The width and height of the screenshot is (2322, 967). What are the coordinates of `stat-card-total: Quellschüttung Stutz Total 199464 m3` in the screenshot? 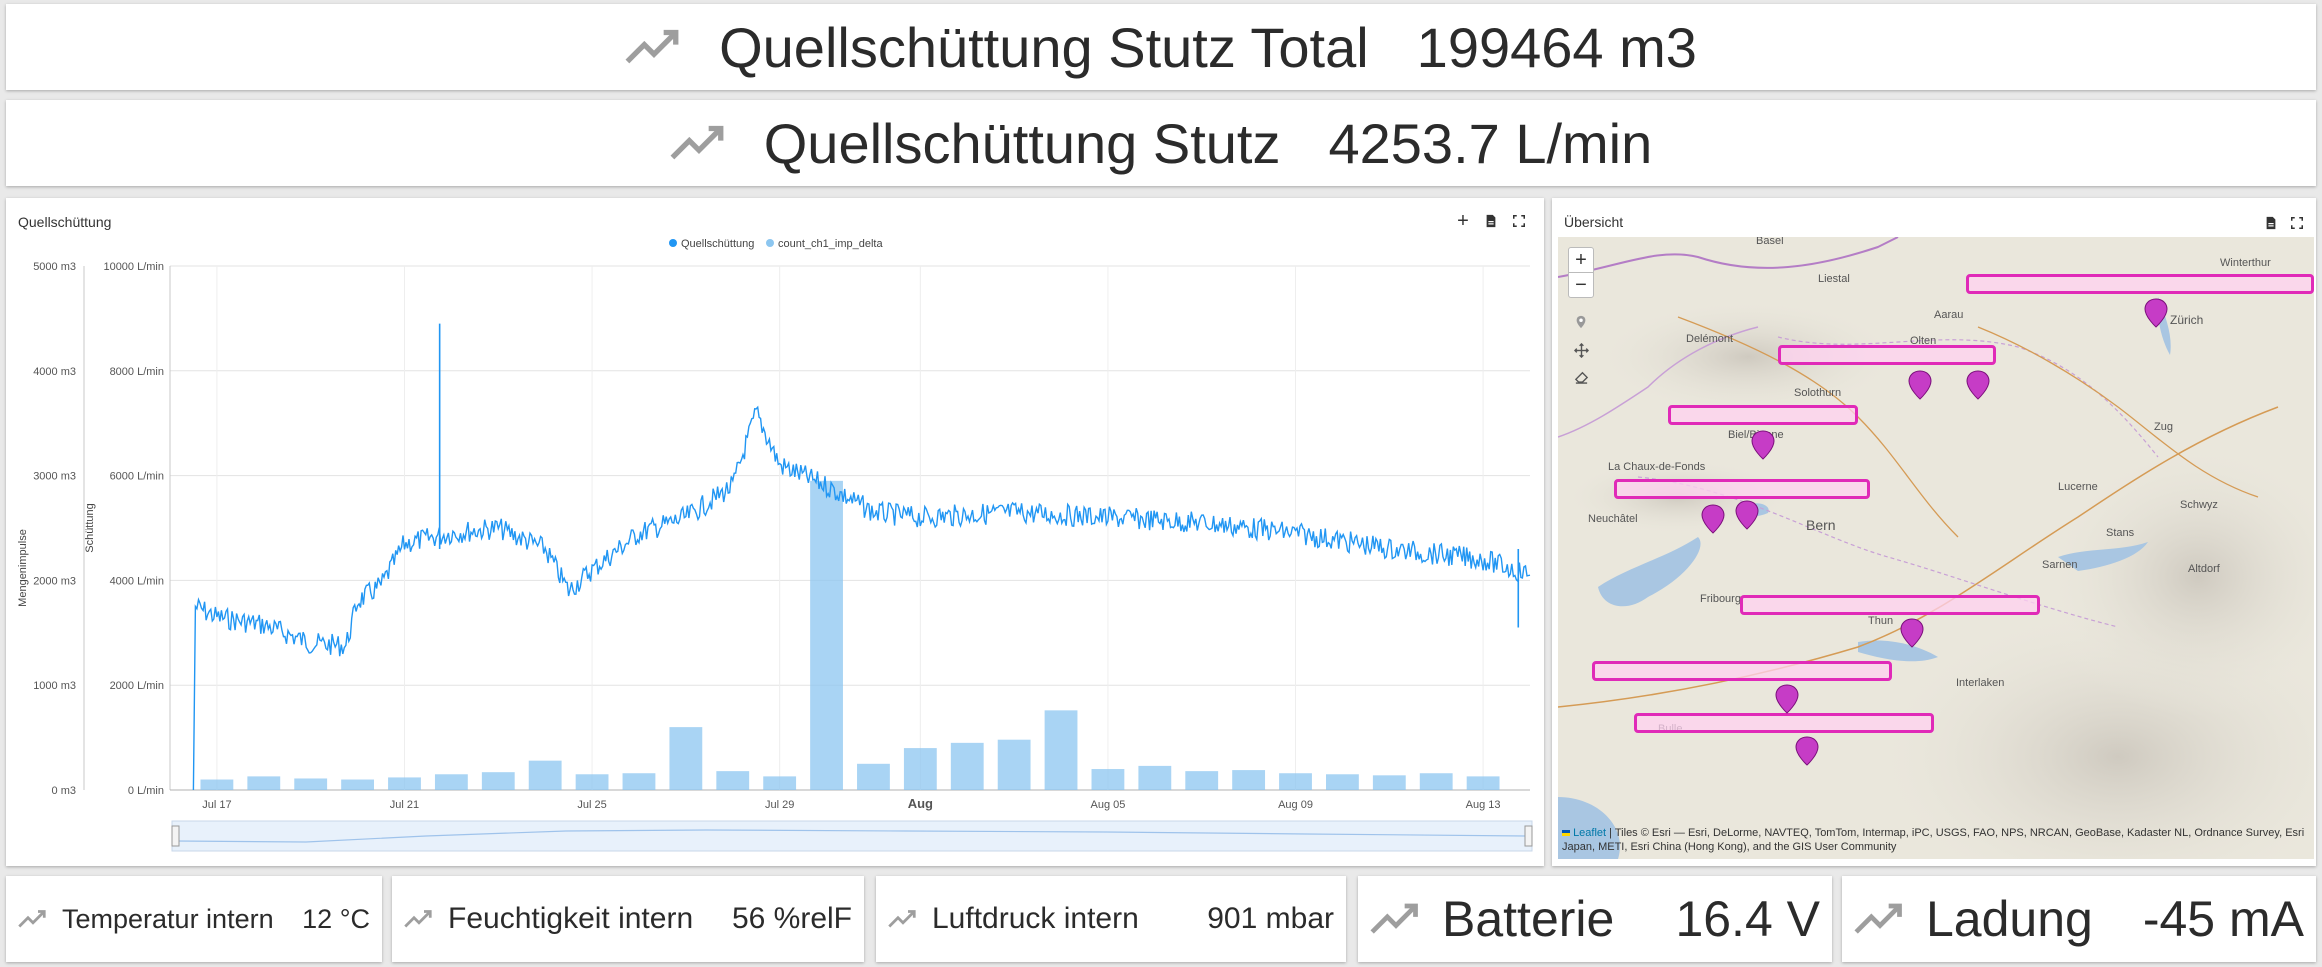 It's located at (1161, 47).